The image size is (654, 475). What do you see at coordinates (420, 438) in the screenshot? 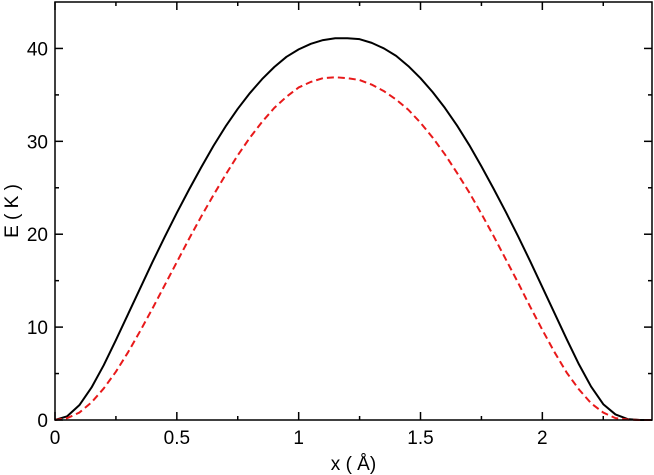
I see `x-tick-label: 1.5` at bounding box center [420, 438].